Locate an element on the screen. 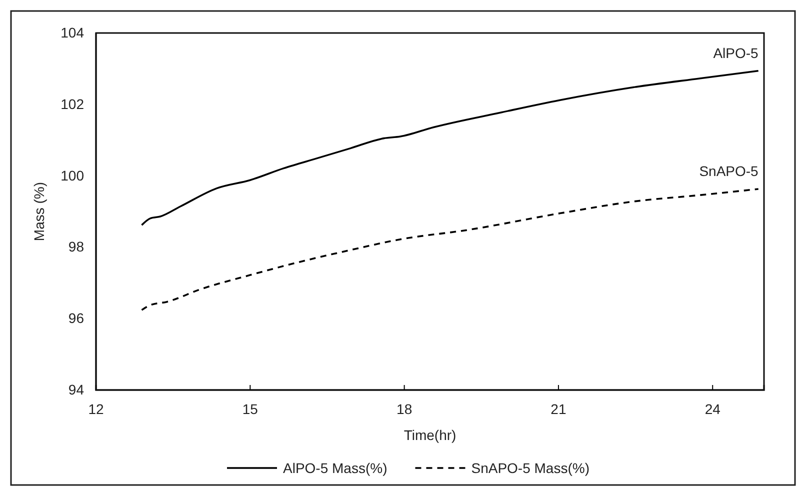 This screenshot has width=806, height=493. x-tick-label: 24 is located at coordinates (712, 408).